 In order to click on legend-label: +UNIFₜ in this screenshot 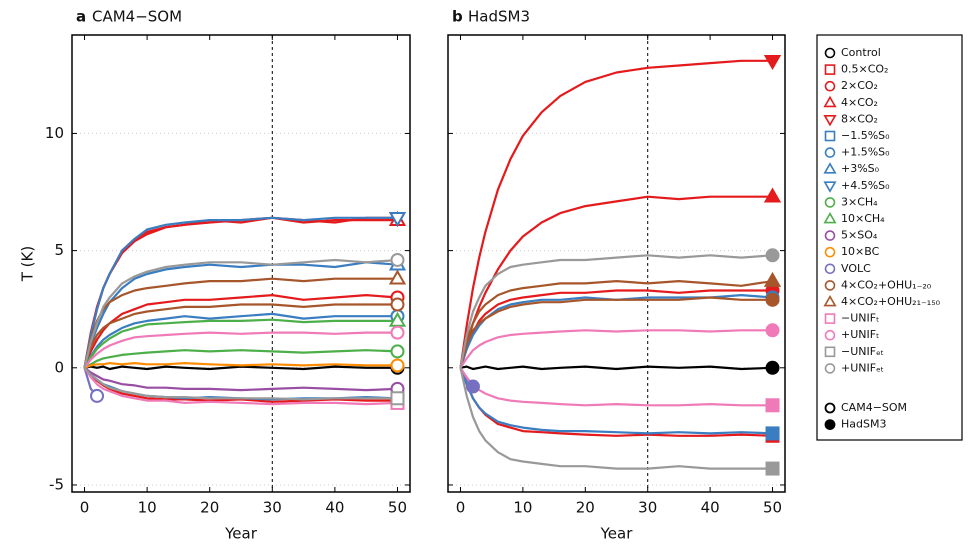, I will do `click(860, 334)`.